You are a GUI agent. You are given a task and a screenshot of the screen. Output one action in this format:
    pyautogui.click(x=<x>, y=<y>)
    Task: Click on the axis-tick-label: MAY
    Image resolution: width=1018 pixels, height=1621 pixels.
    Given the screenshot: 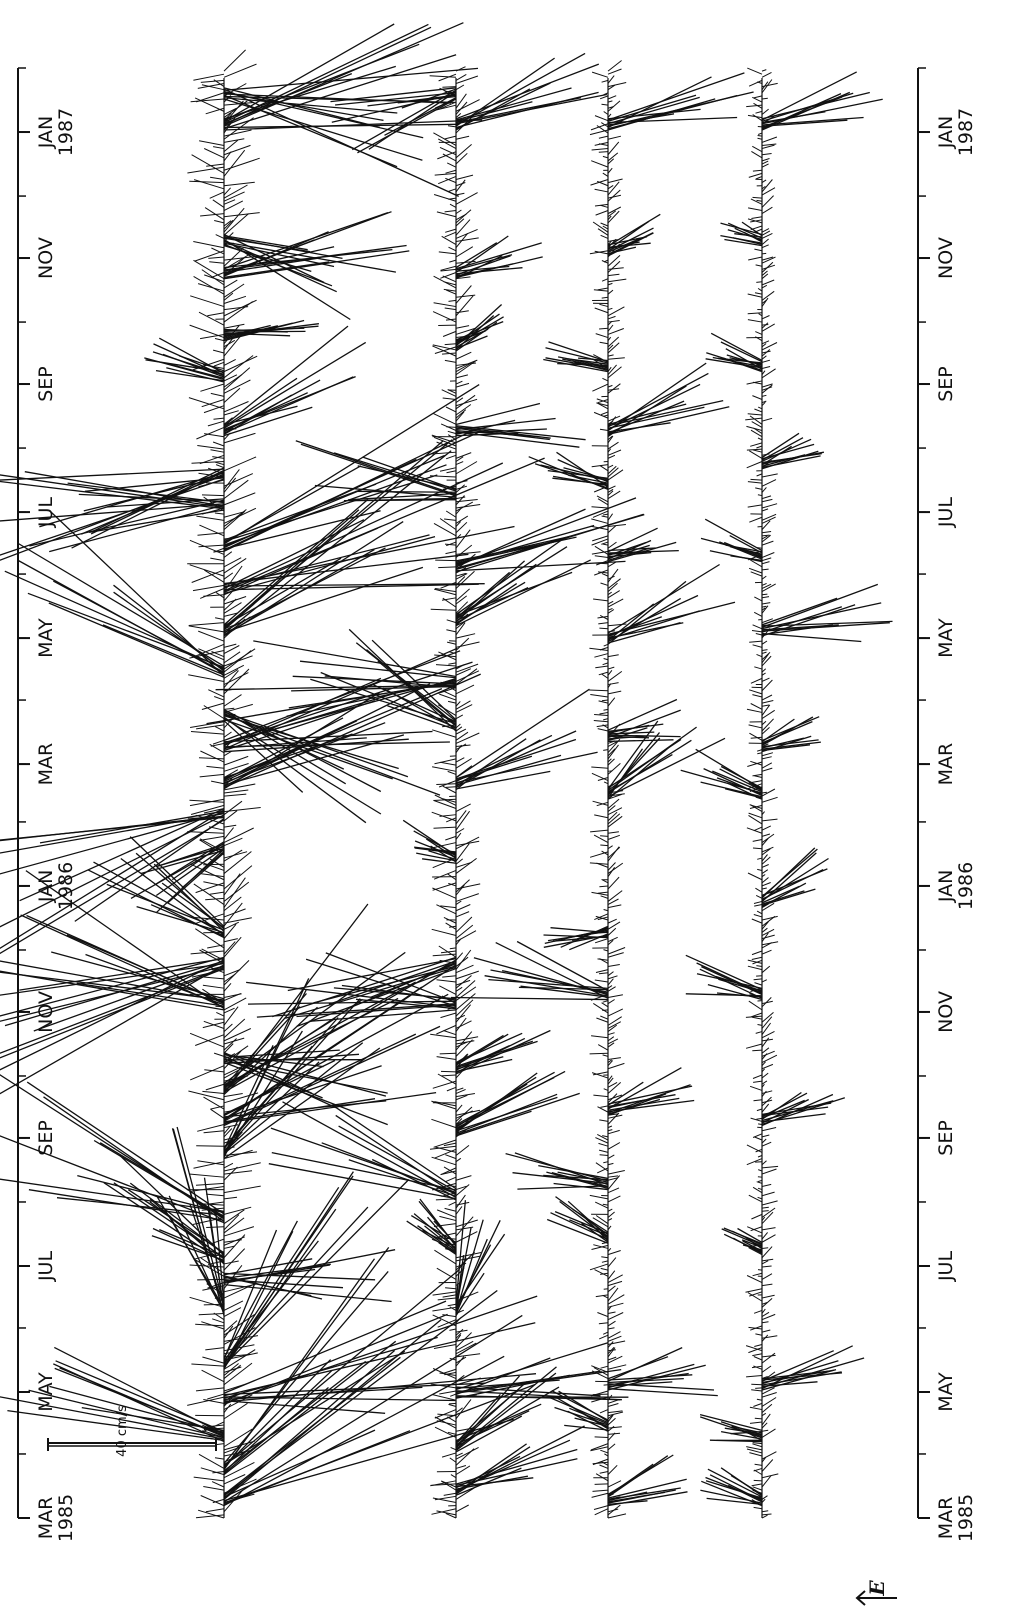 What is the action you would take?
    pyautogui.click(x=46, y=638)
    